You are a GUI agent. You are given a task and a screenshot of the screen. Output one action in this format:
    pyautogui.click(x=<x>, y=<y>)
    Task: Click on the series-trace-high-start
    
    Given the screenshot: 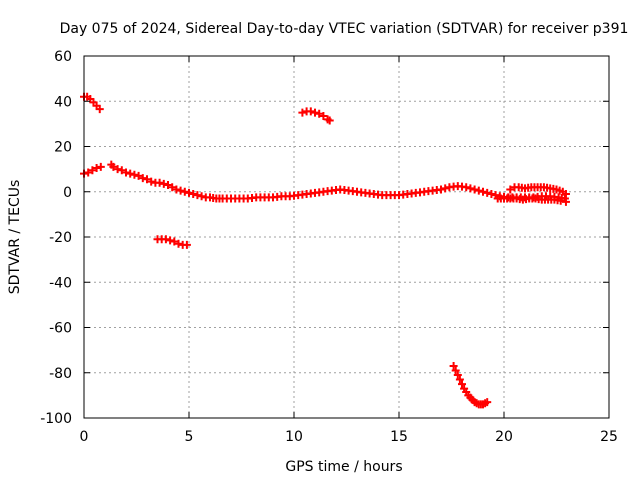 What is the action you would take?
    pyautogui.click(x=92, y=103)
    